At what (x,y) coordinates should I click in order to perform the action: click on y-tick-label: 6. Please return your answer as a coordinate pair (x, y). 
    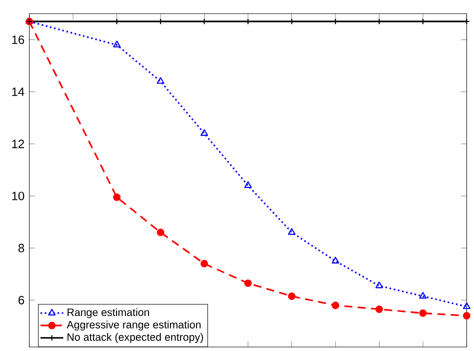
    Looking at the image, I should click on (21, 300).